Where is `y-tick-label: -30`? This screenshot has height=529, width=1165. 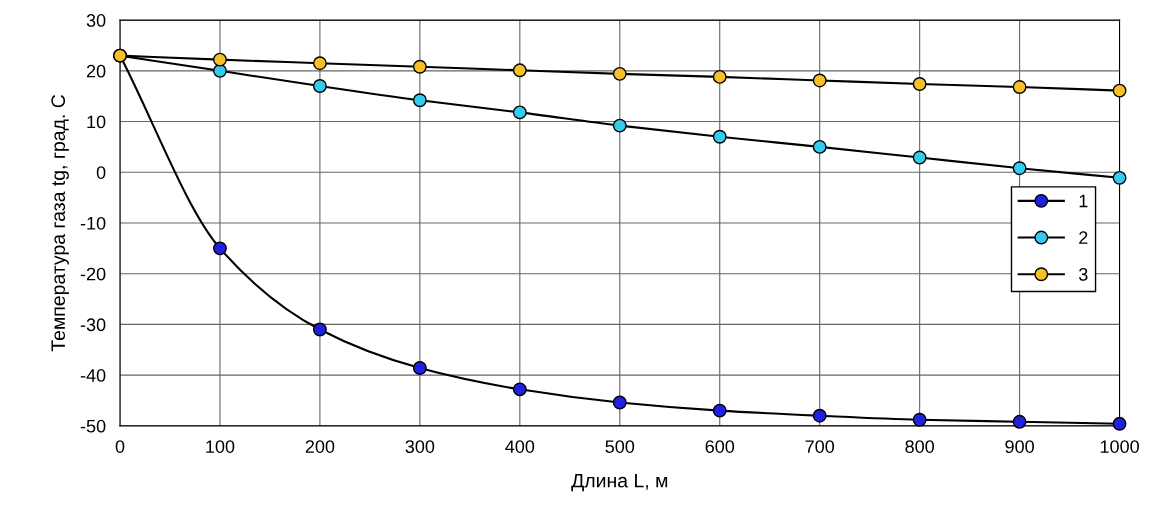 y-tick-label: -30 is located at coordinates (93, 325).